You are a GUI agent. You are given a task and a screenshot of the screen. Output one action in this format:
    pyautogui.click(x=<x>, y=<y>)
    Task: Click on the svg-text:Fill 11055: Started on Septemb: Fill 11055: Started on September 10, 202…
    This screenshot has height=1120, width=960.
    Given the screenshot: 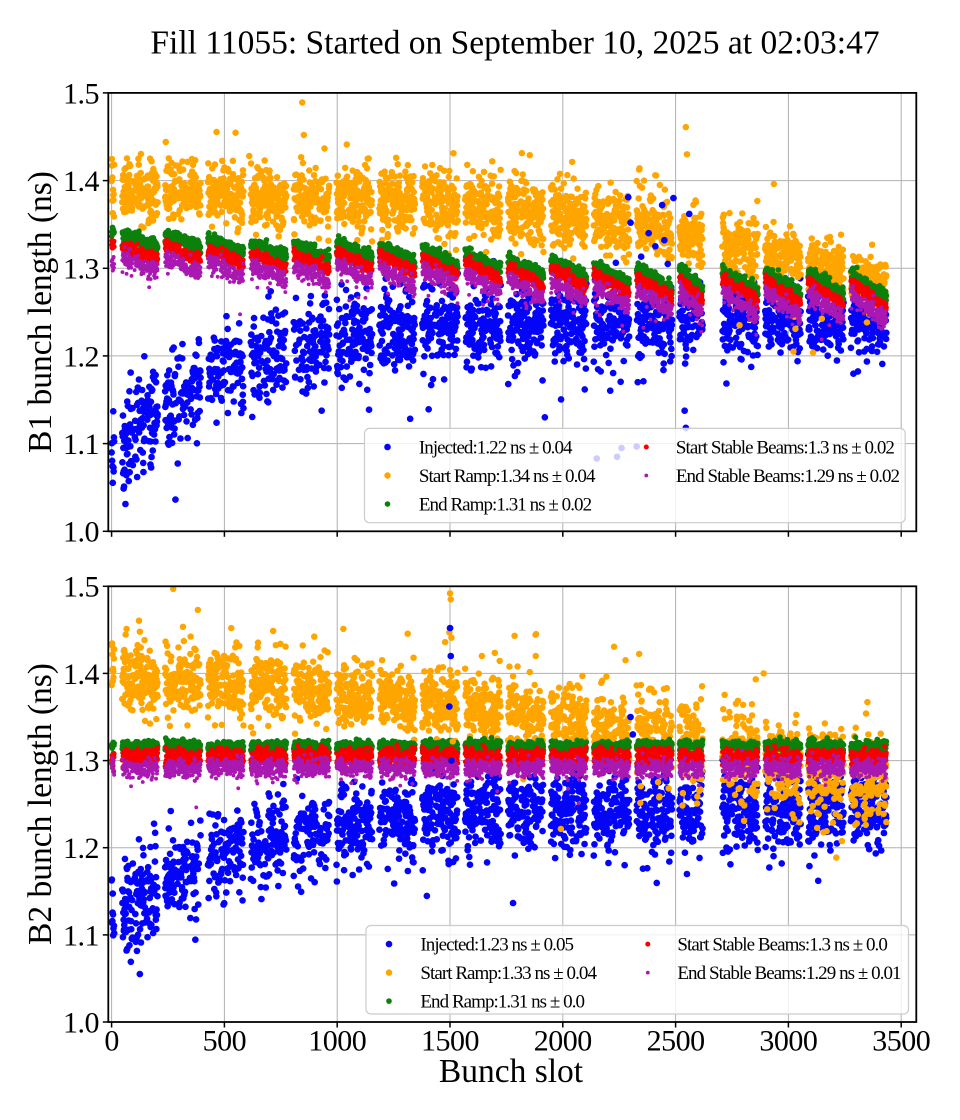 What is the action you would take?
    pyautogui.click(x=514, y=43)
    